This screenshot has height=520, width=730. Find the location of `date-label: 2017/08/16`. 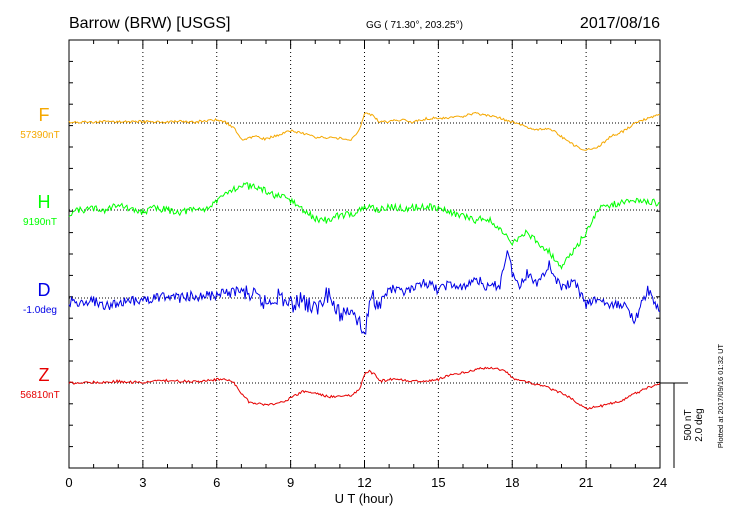

date-label: 2017/08/16 is located at coordinates (620, 23).